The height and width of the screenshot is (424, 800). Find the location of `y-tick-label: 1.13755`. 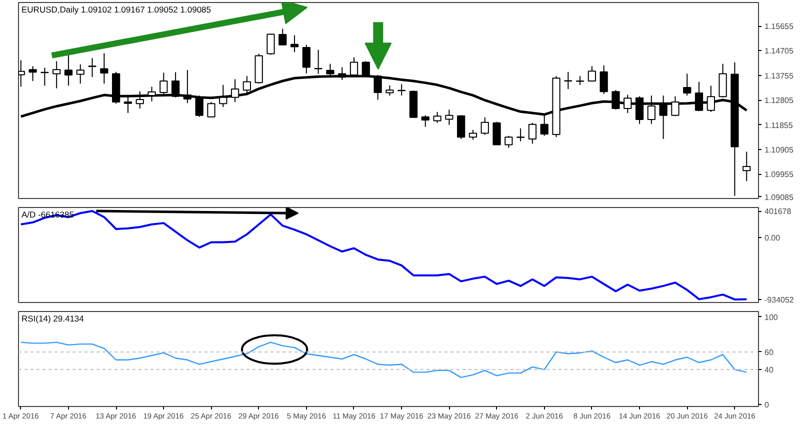

y-tick-label: 1.13755 is located at coordinates (779, 75).